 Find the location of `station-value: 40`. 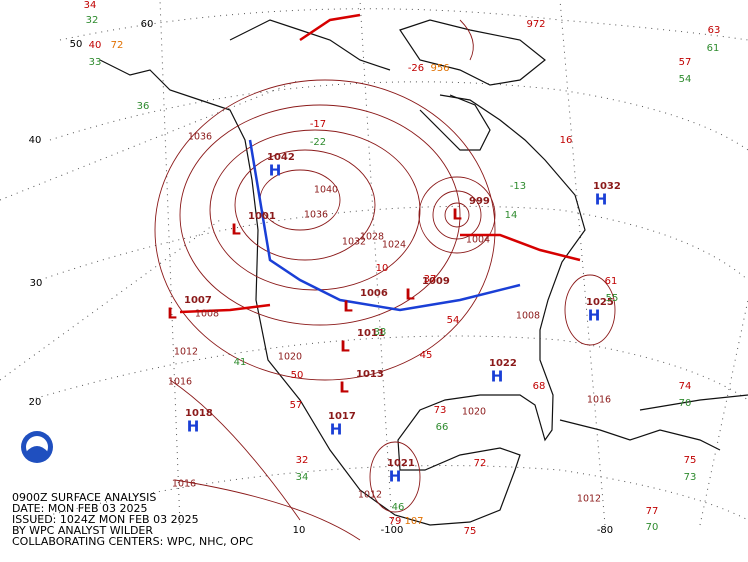

station-value: 40 is located at coordinates (95, 45).